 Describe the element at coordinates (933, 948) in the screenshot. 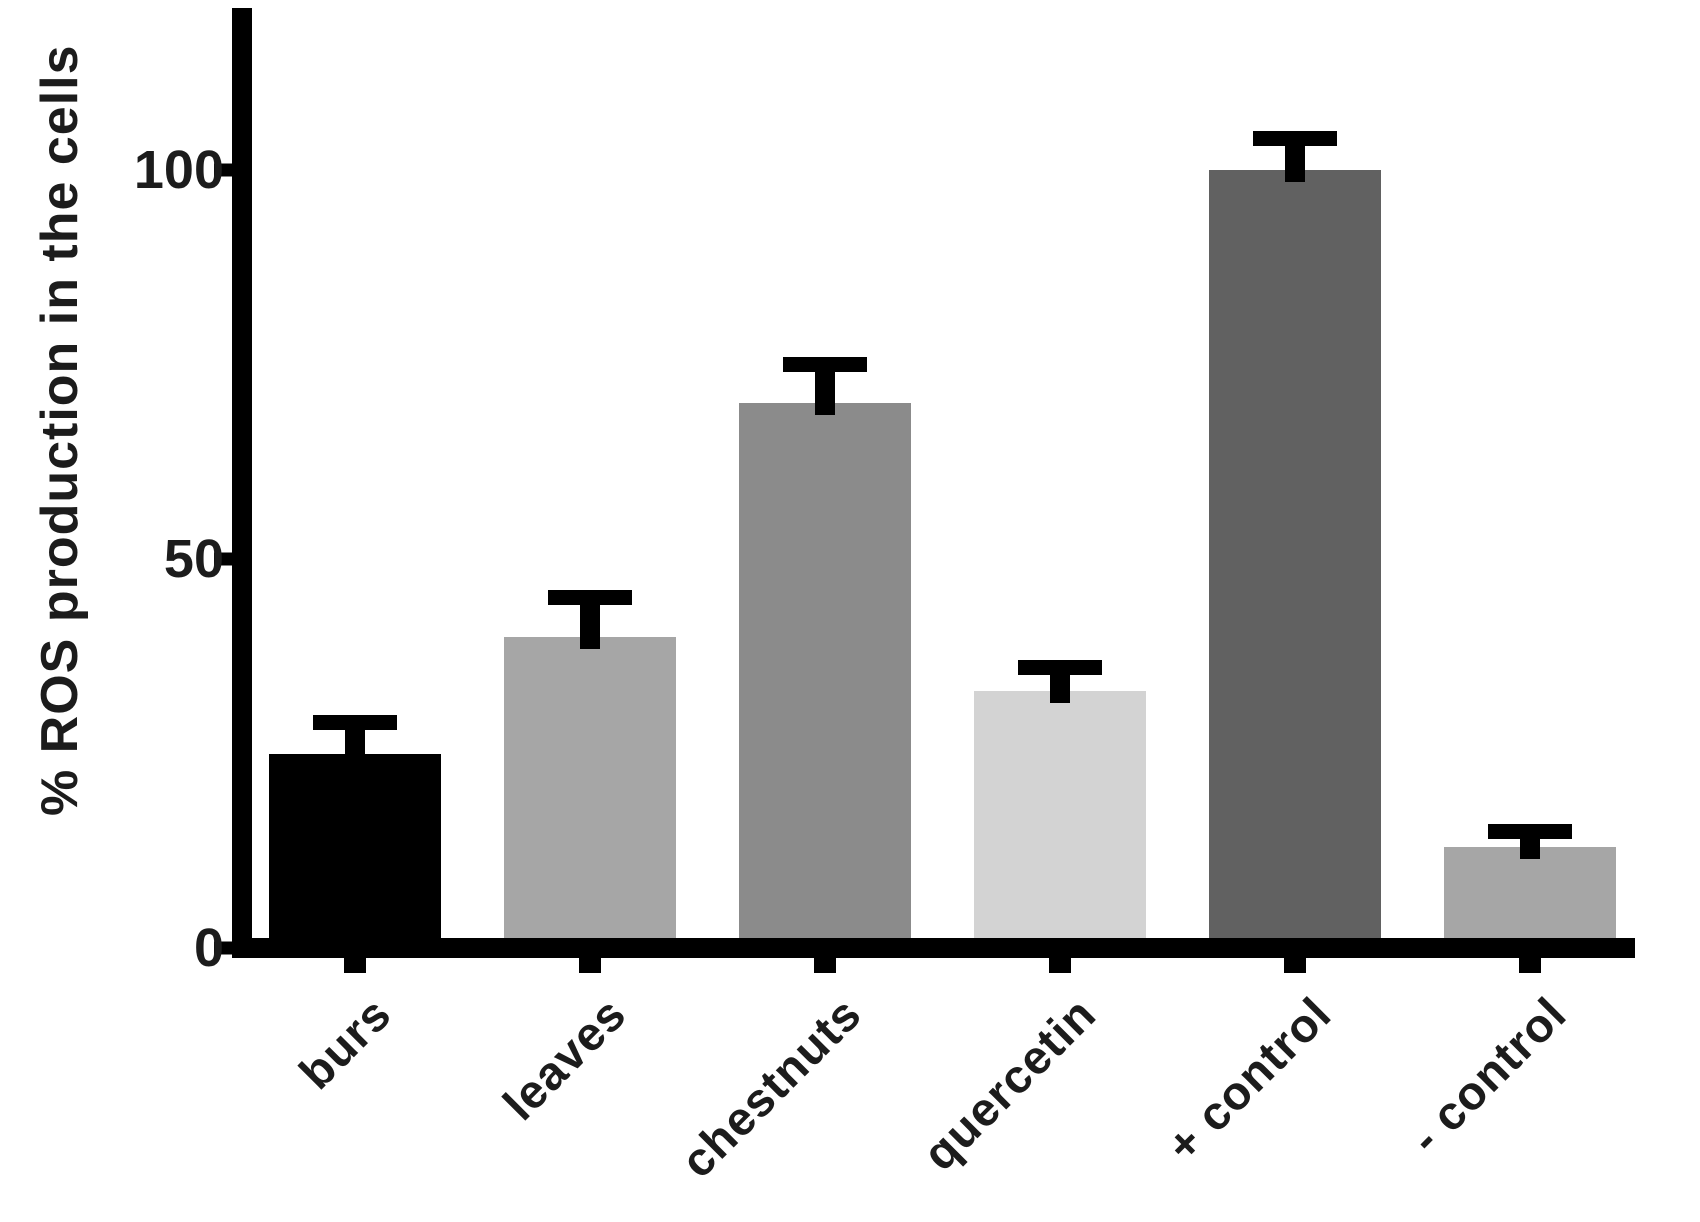

I see `x-axis-line` at that location.